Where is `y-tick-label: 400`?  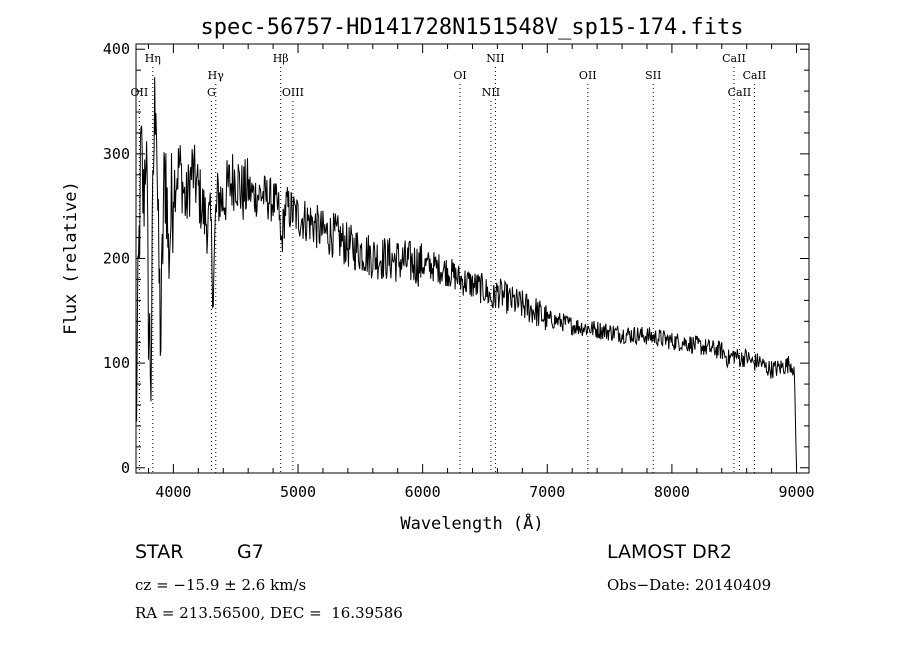 y-tick-label: 400 is located at coordinates (116, 49).